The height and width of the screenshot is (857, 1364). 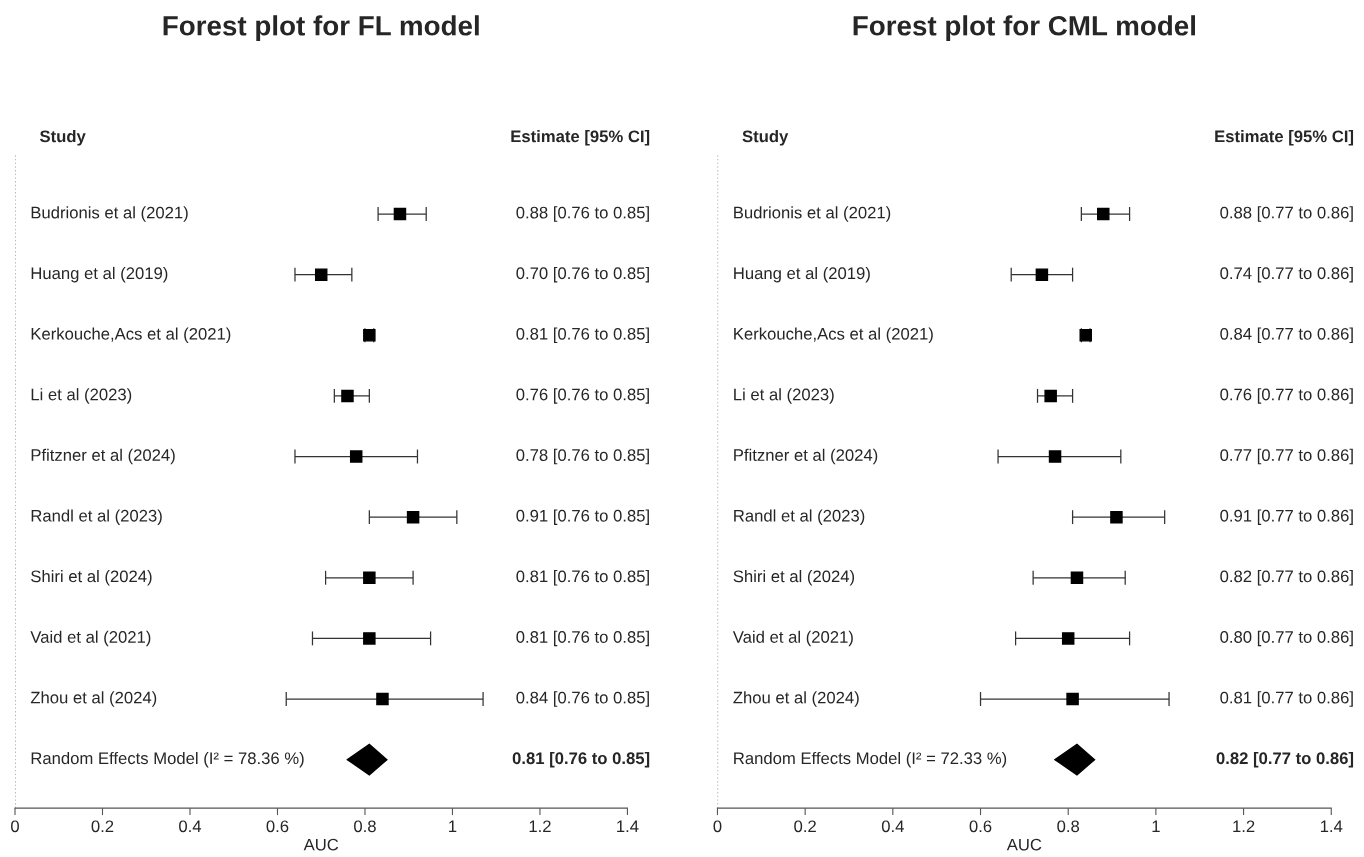 What do you see at coordinates (582, 456) in the screenshot?
I see `annotation: 0.78 [0.76 to 0.85]` at bounding box center [582, 456].